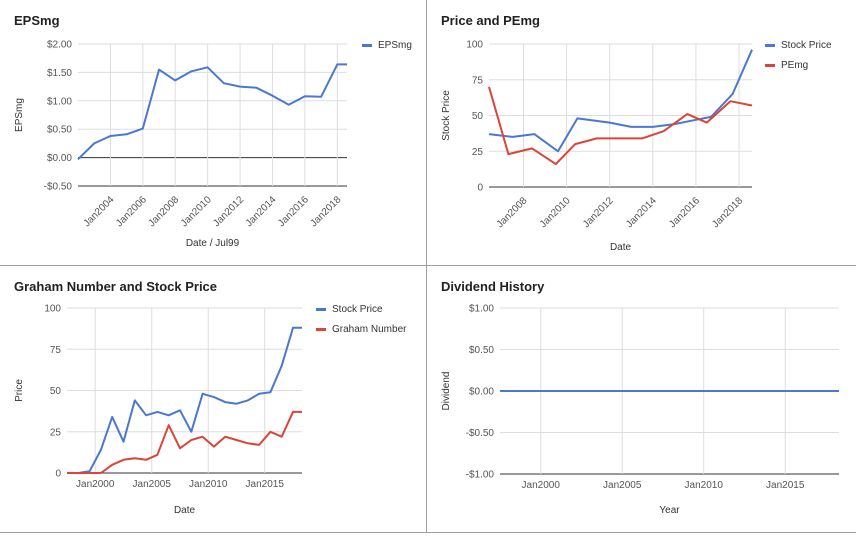 This screenshot has width=856, height=537. What do you see at coordinates (59, 45) in the screenshot?
I see `y-tick-label: $2.00` at bounding box center [59, 45].